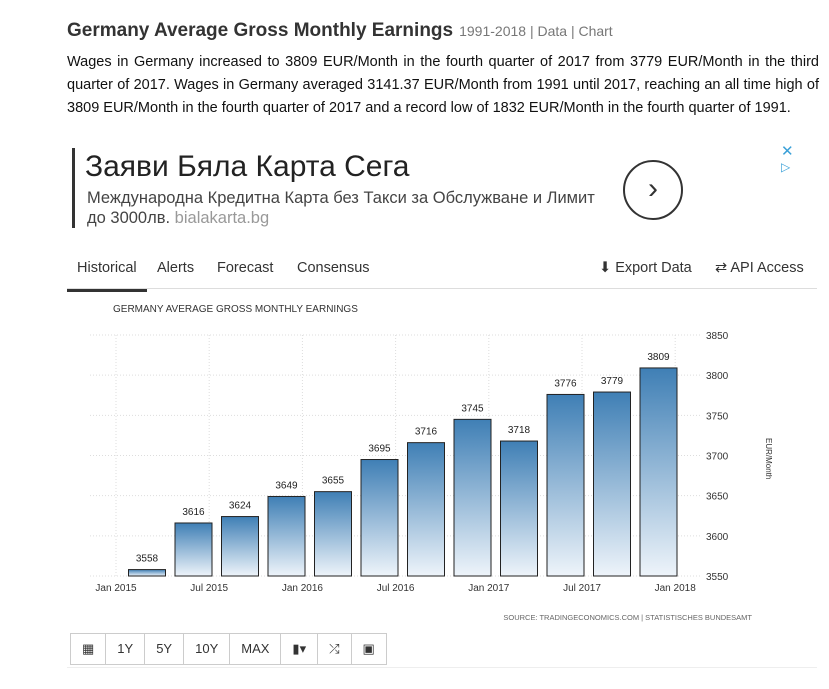 The width and height of the screenshot is (829, 689). What do you see at coordinates (717, 416) in the screenshot?
I see `y-tick-label: 3750` at bounding box center [717, 416].